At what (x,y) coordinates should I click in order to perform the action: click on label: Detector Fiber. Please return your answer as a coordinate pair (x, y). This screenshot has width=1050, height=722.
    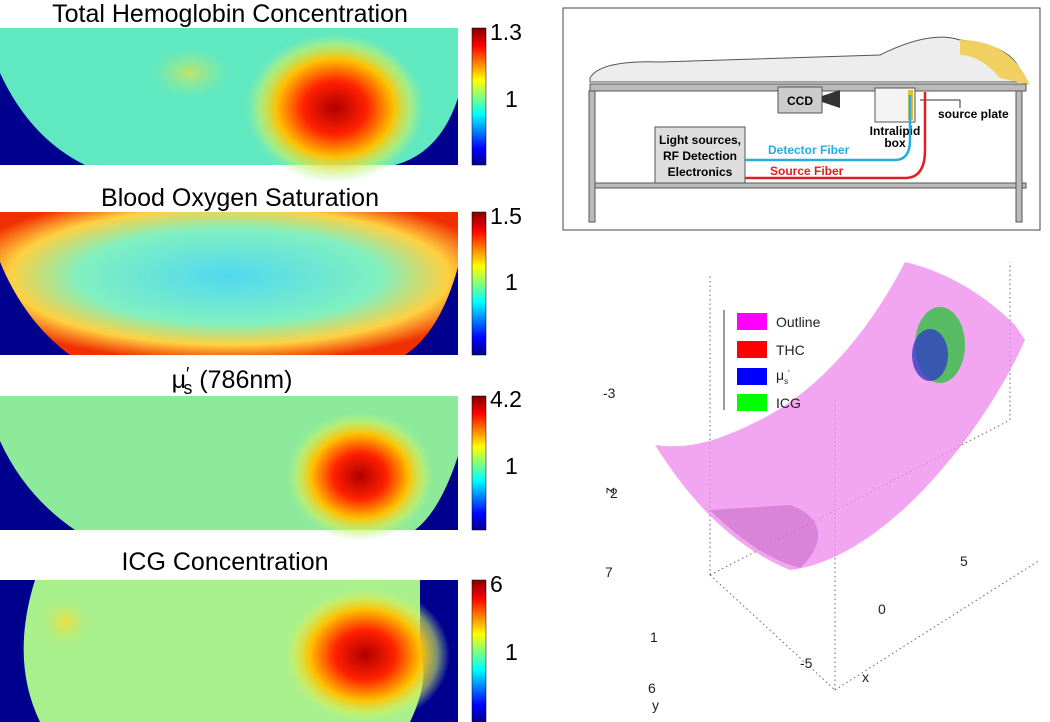
    Looking at the image, I should click on (809, 150).